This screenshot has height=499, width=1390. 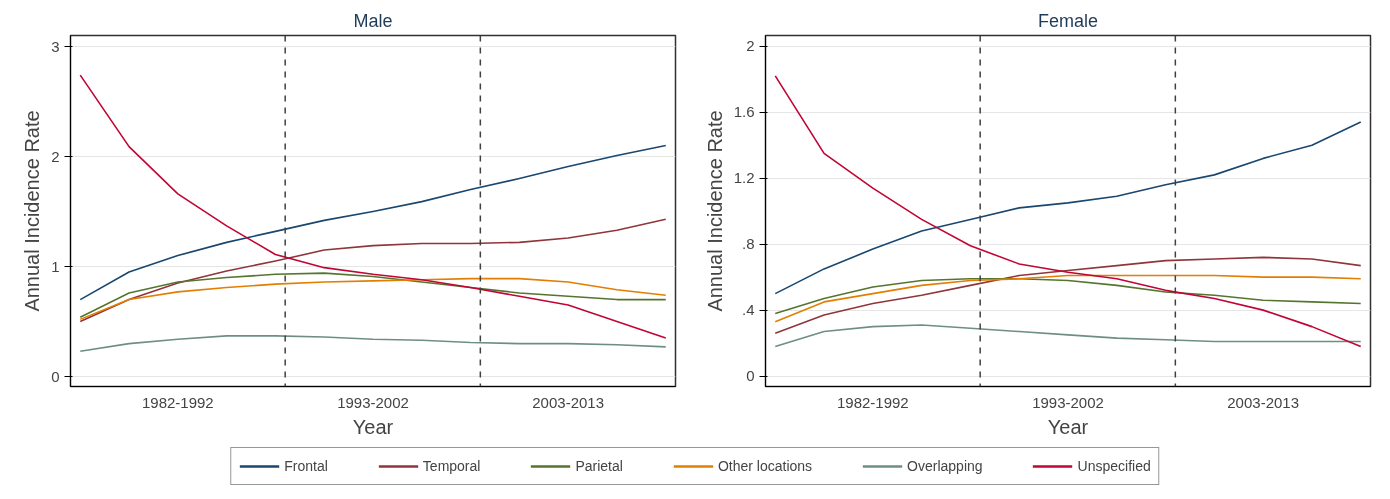 I want to click on legend-label: Other locations, so click(x=765, y=466).